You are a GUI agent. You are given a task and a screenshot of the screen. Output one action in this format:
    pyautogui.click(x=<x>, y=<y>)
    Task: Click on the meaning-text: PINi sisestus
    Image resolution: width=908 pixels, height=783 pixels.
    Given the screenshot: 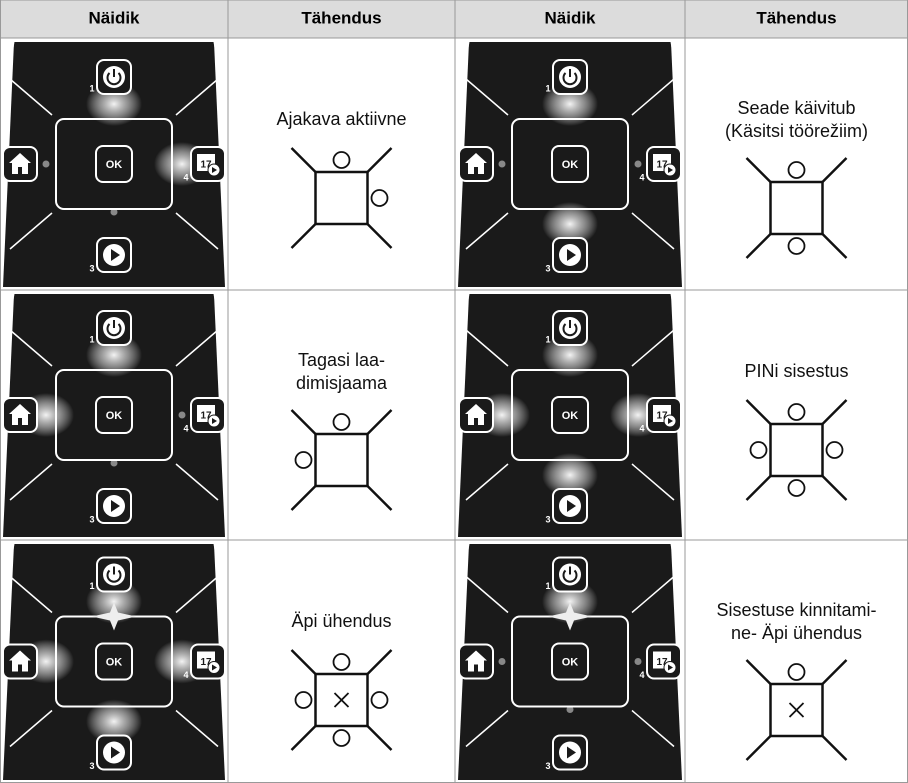 What is the action you would take?
    pyautogui.click(x=796, y=371)
    